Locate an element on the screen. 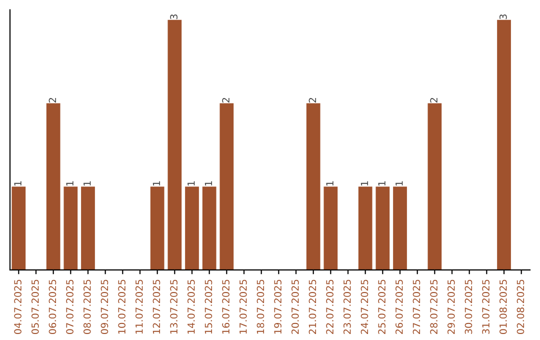  x-tick-label: 10.07.2025 is located at coordinates (122, 307).